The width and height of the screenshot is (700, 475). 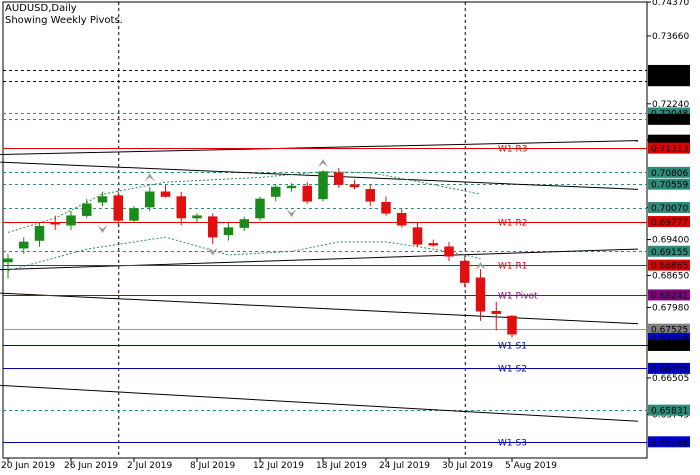 I want to click on pivot-label: W1 Pivot, so click(x=518, y=297).